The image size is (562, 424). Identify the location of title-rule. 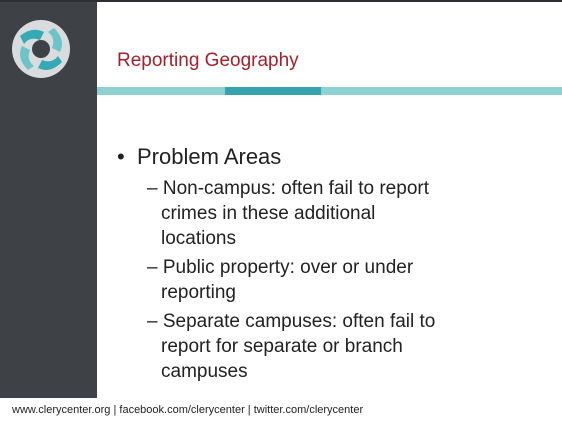
(329, 91).